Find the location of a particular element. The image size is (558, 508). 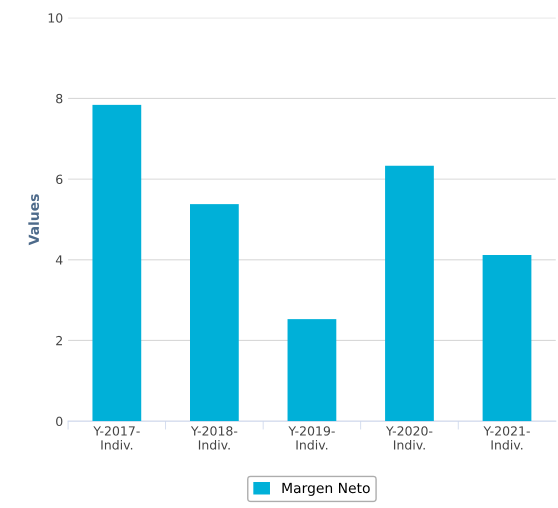

x-tick-label: Y-2018- Indiv. is located at coordinates (214, 438).